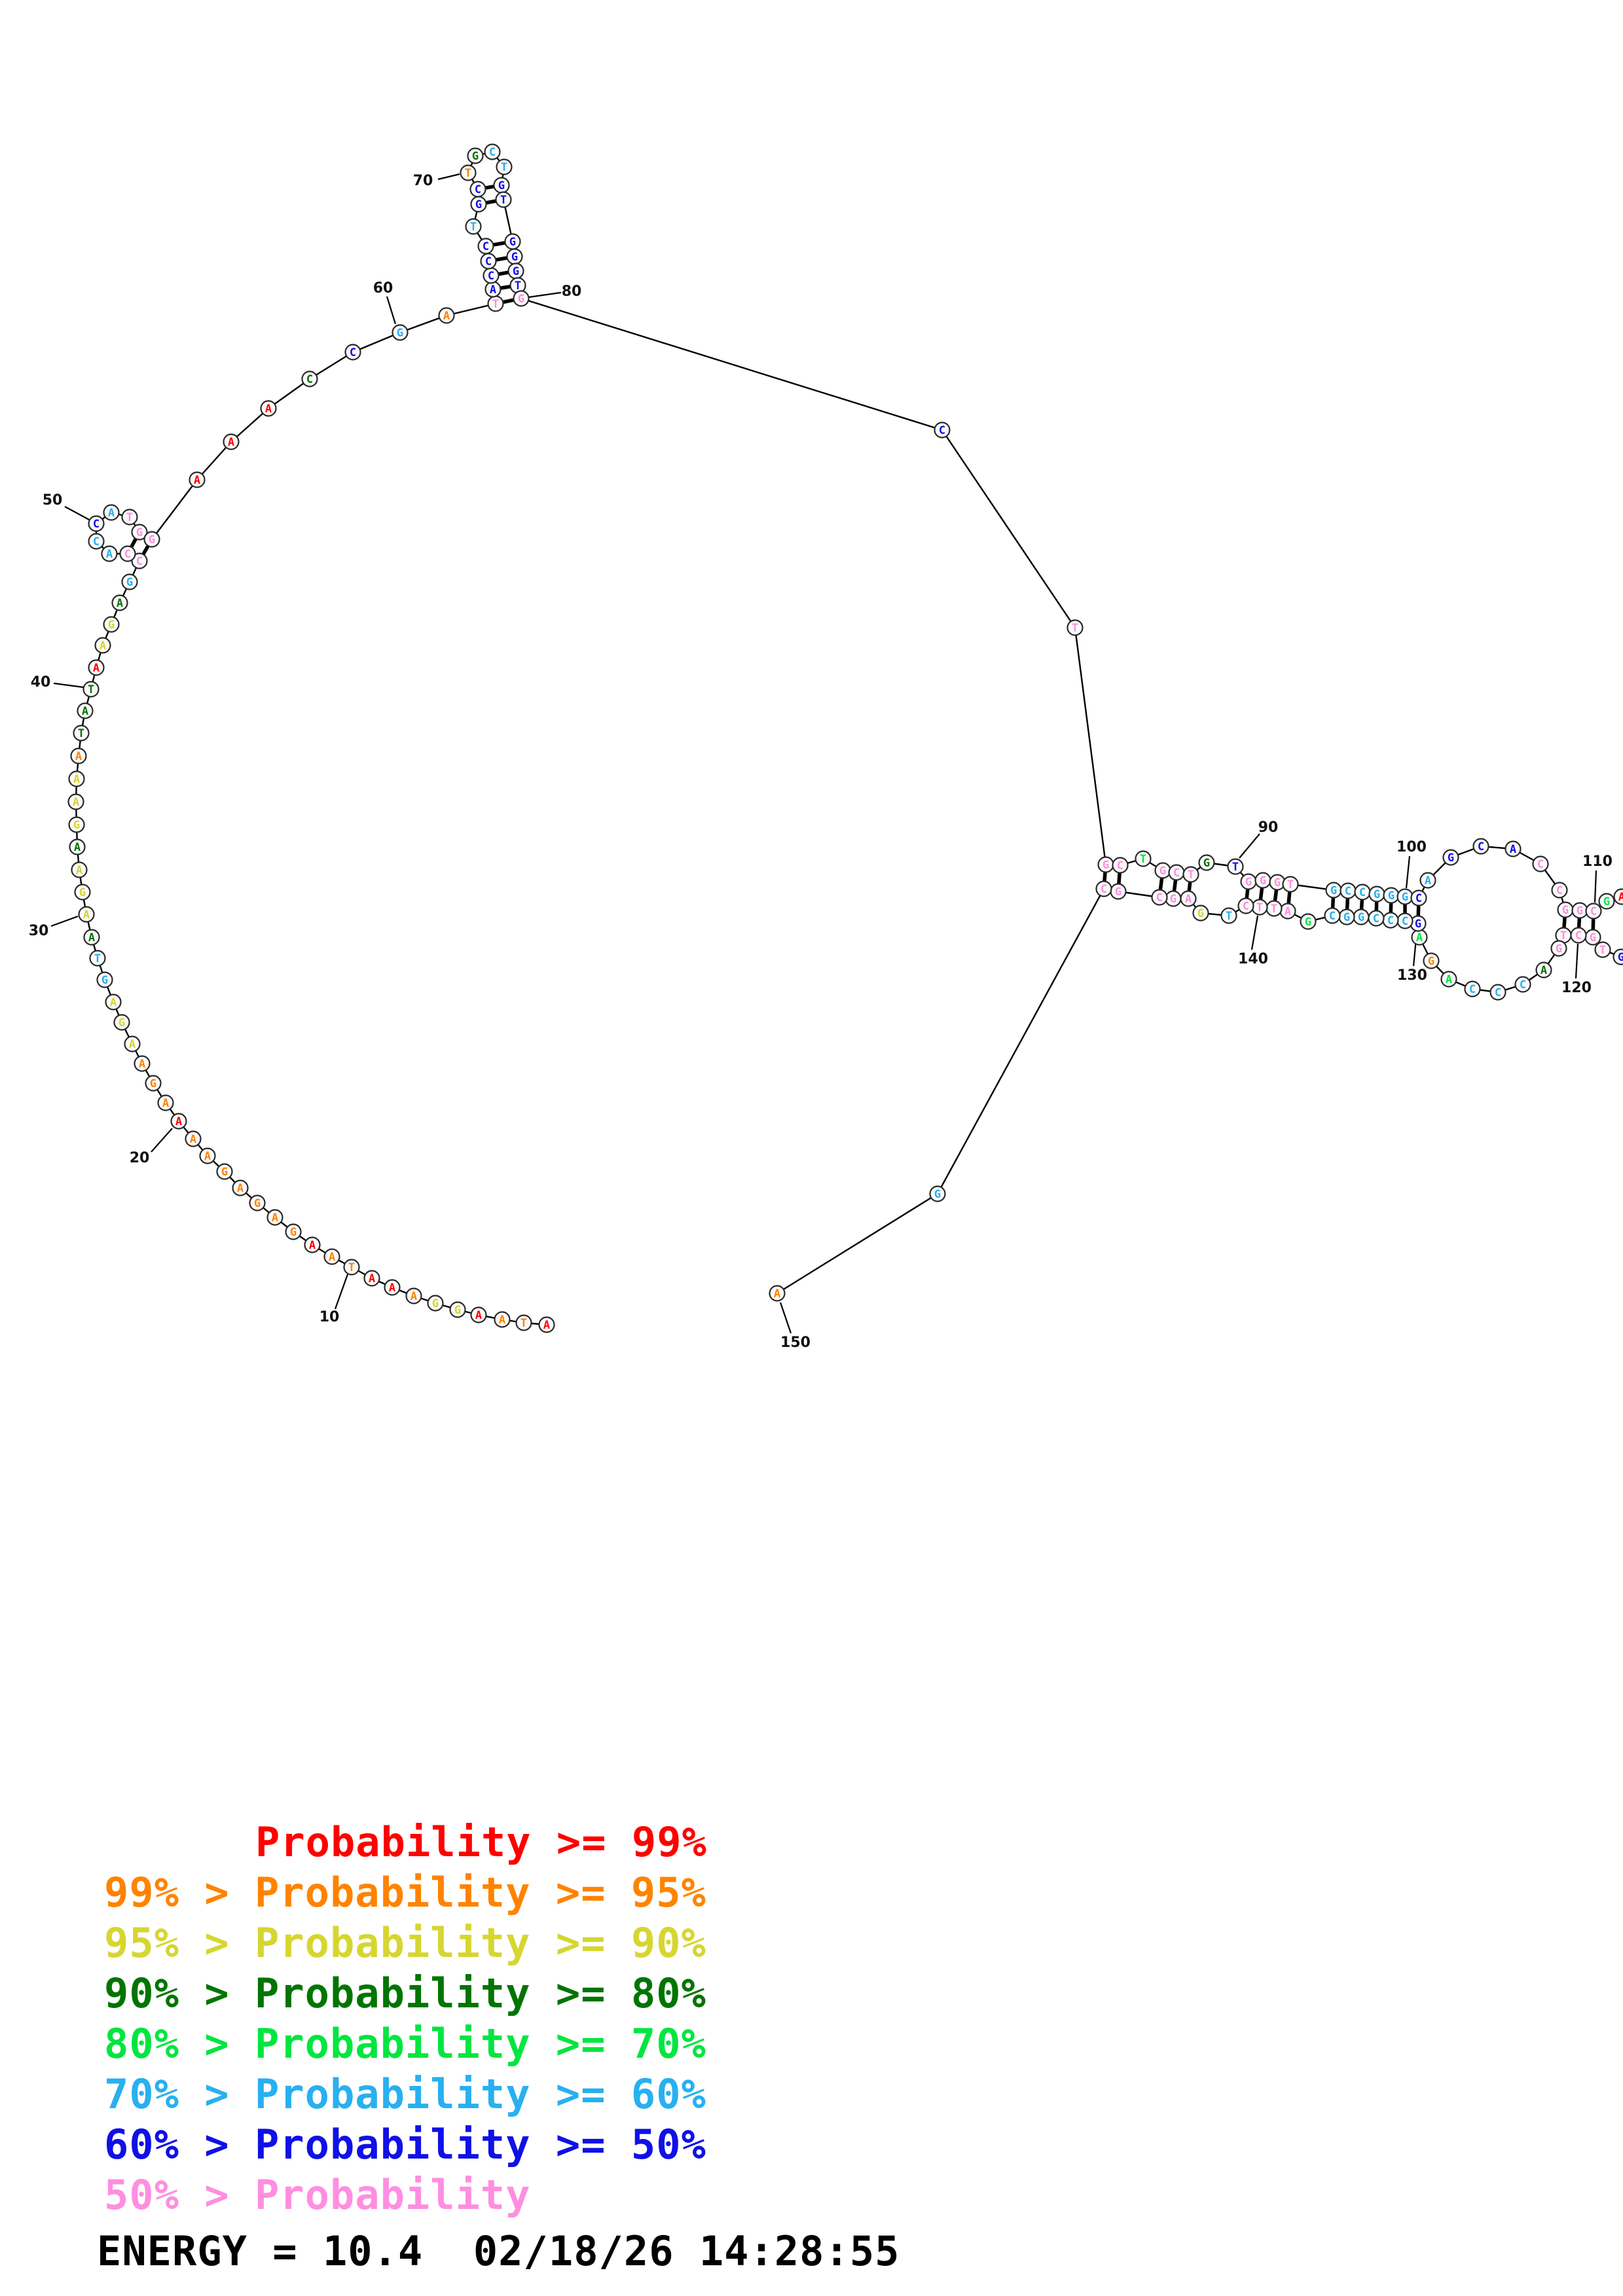 This screenshot has height=2296, width=1623. I want to click on position-label: 120, so click(1576, 988).